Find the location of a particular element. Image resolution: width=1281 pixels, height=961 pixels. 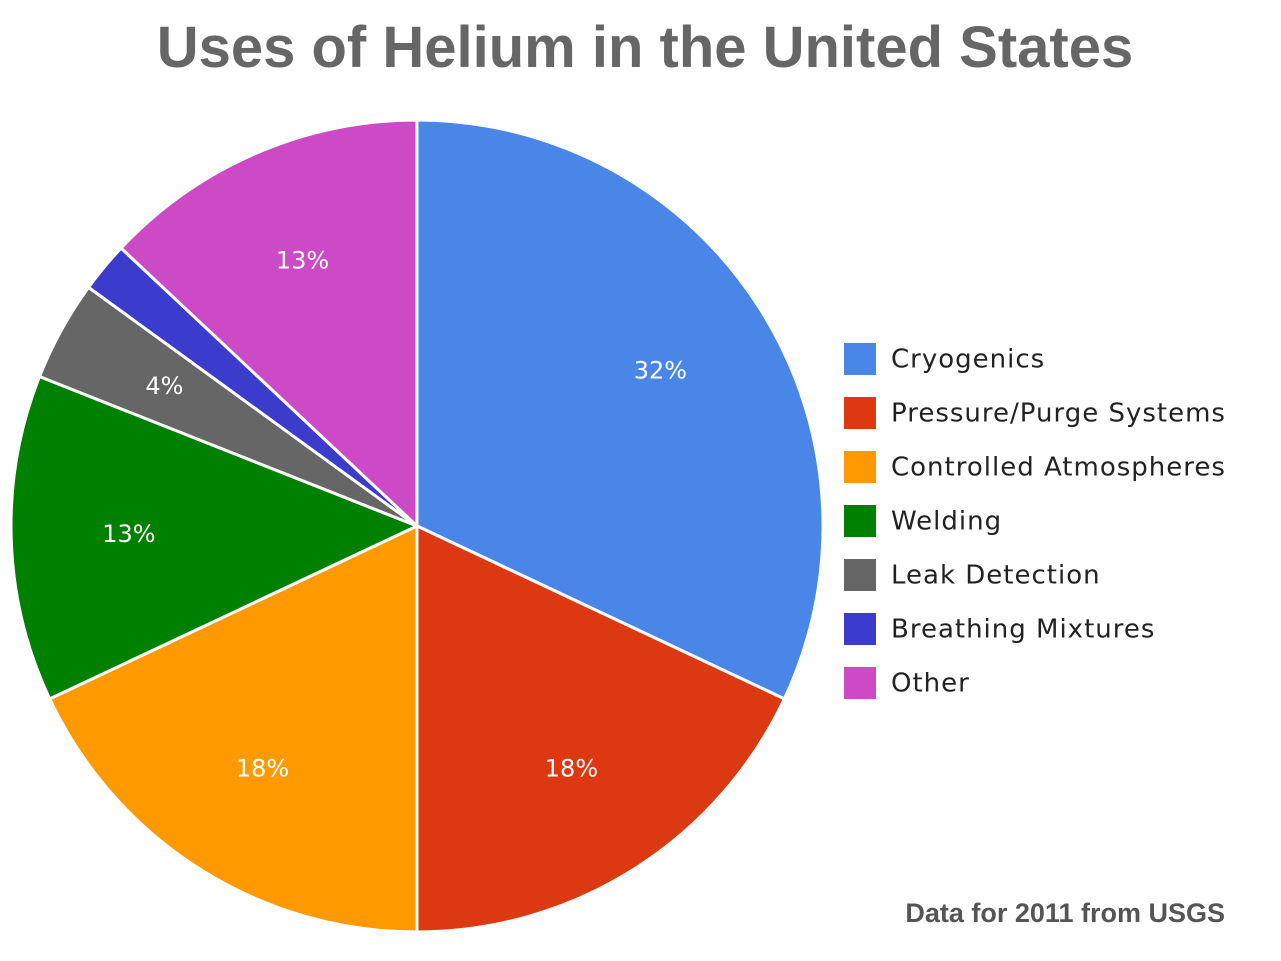

legend-swatch-other is located at coordinates (860, 683).